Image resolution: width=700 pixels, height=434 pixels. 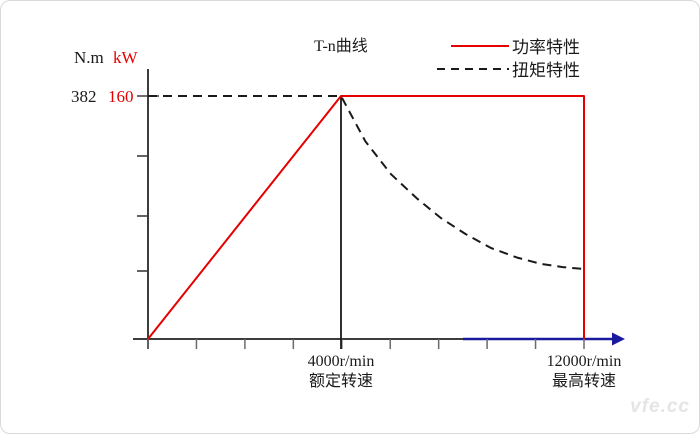 What do you see at coordinates (84, 96) in the screenshot?
I see `y-axis-value-torque: 382` at bounding box center [84, 96].